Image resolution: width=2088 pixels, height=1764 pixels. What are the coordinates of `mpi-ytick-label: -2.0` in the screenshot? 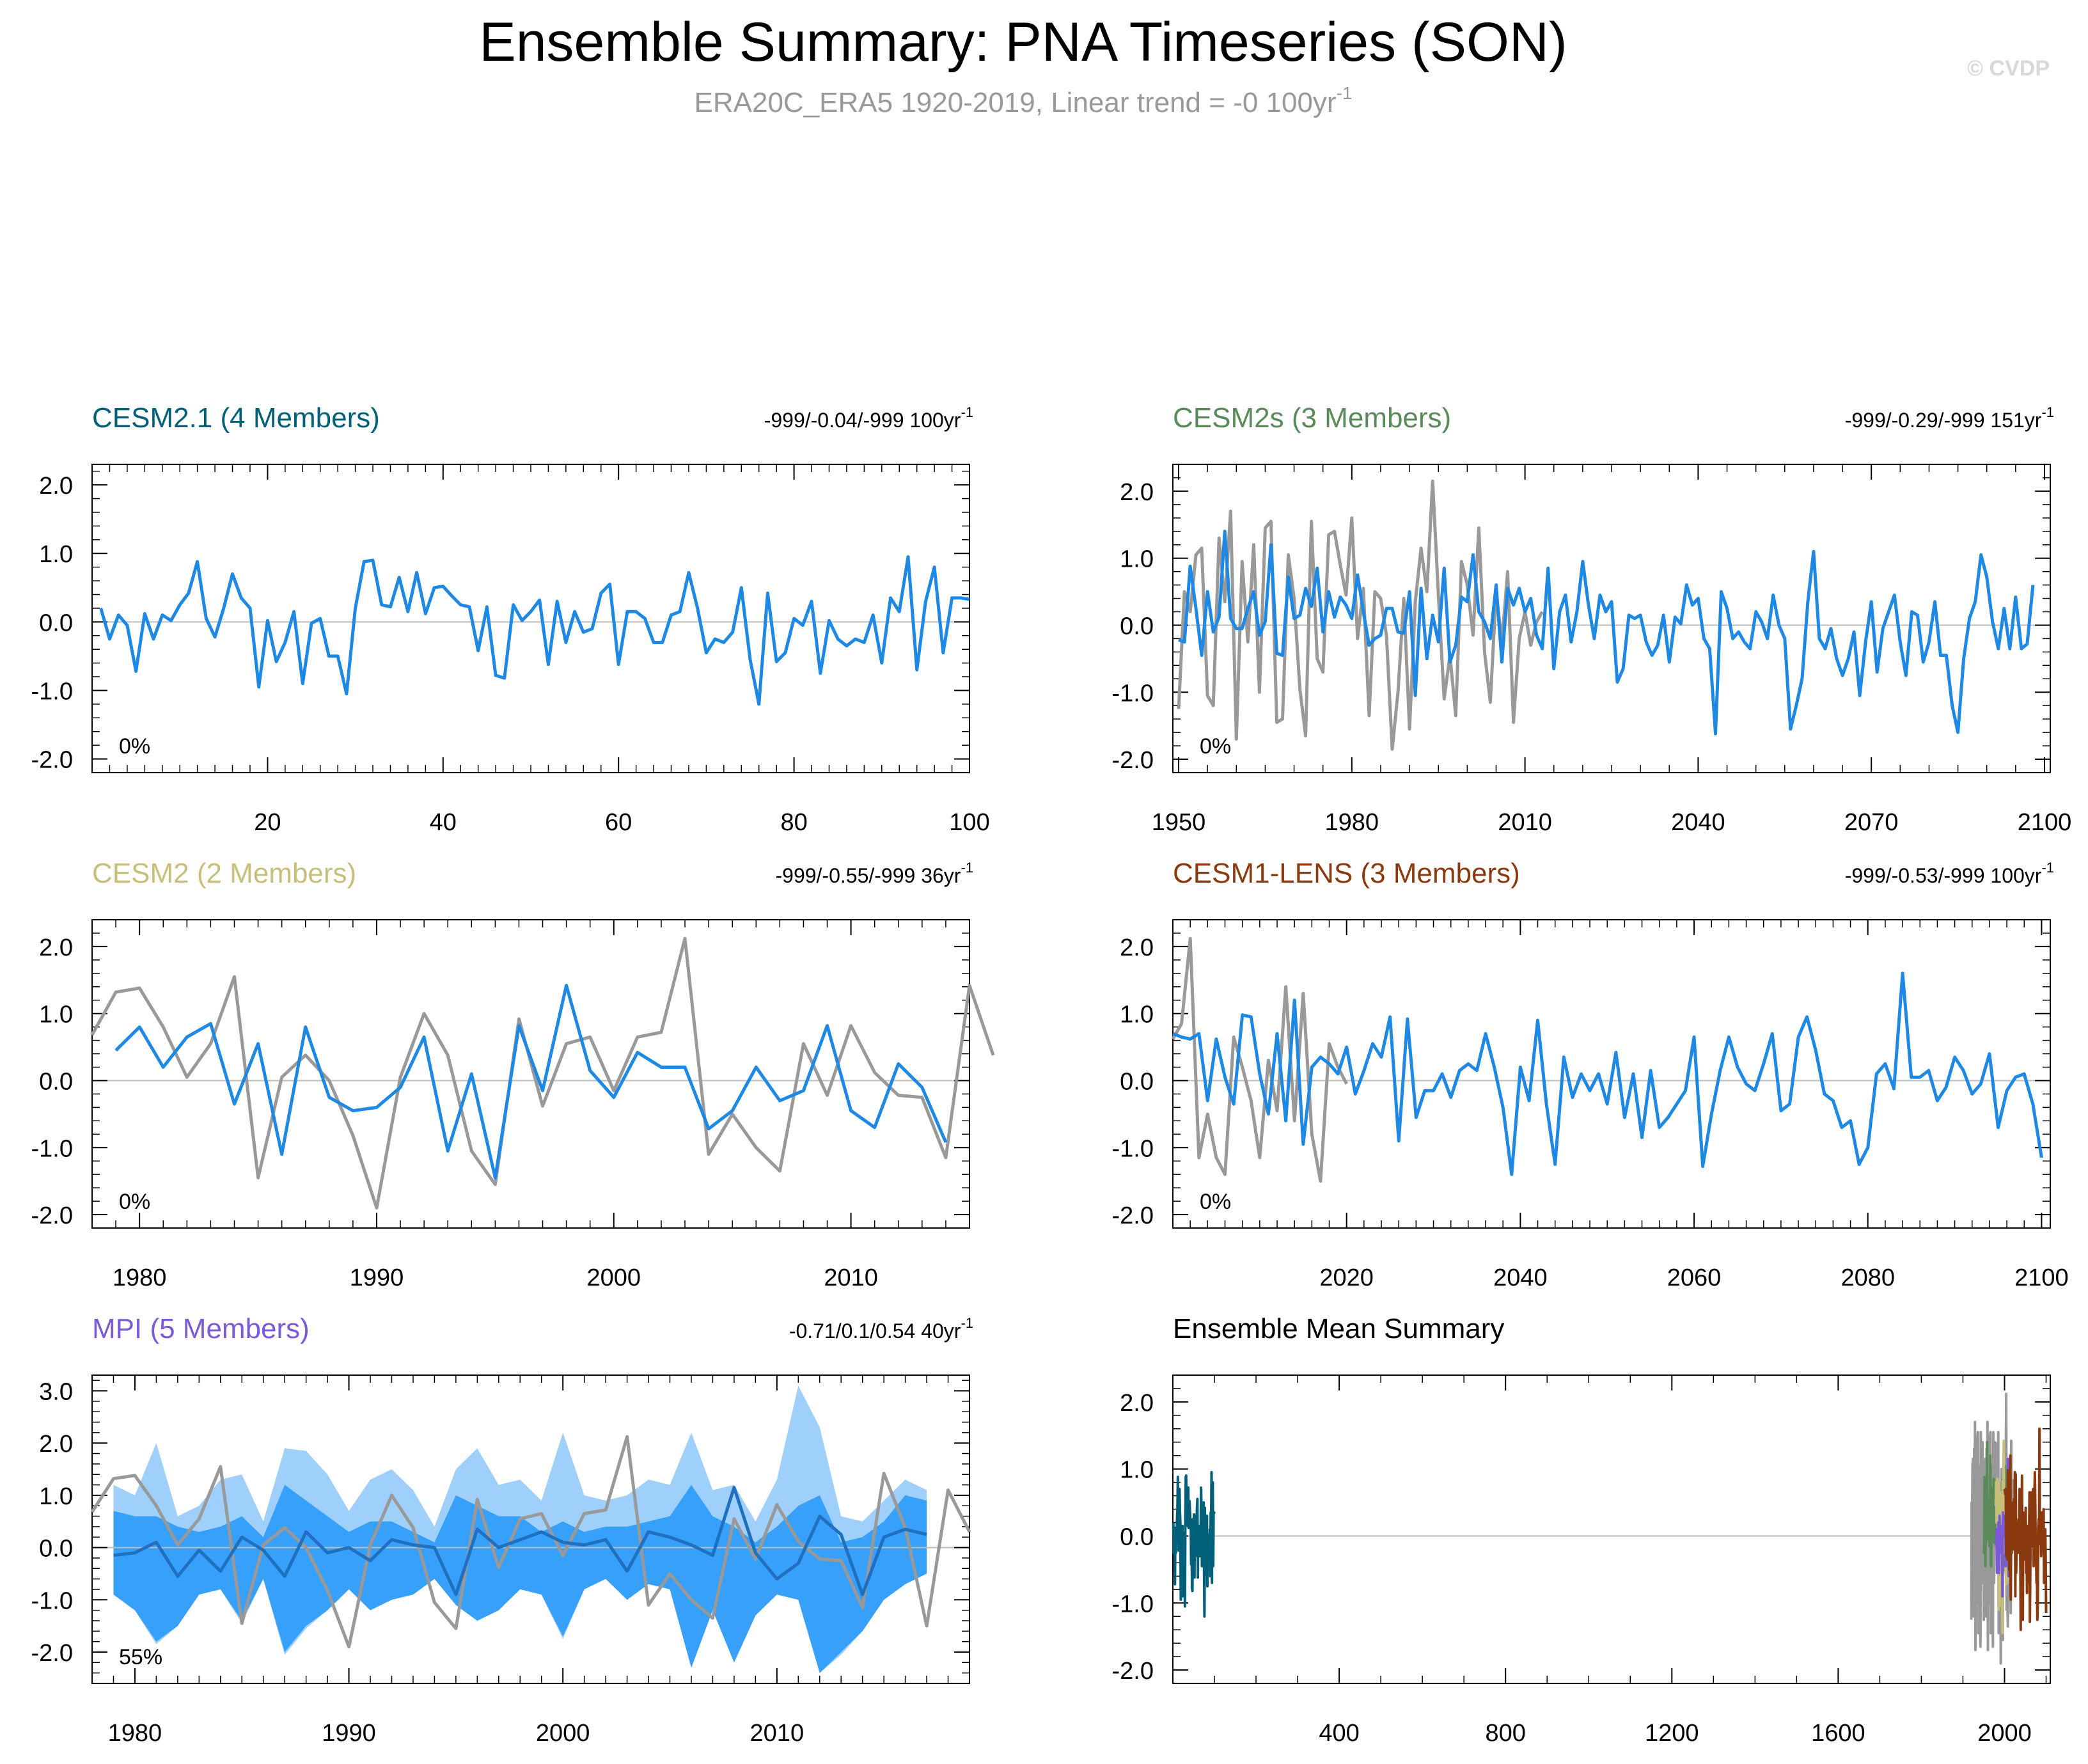 It's located at (52, 1653).